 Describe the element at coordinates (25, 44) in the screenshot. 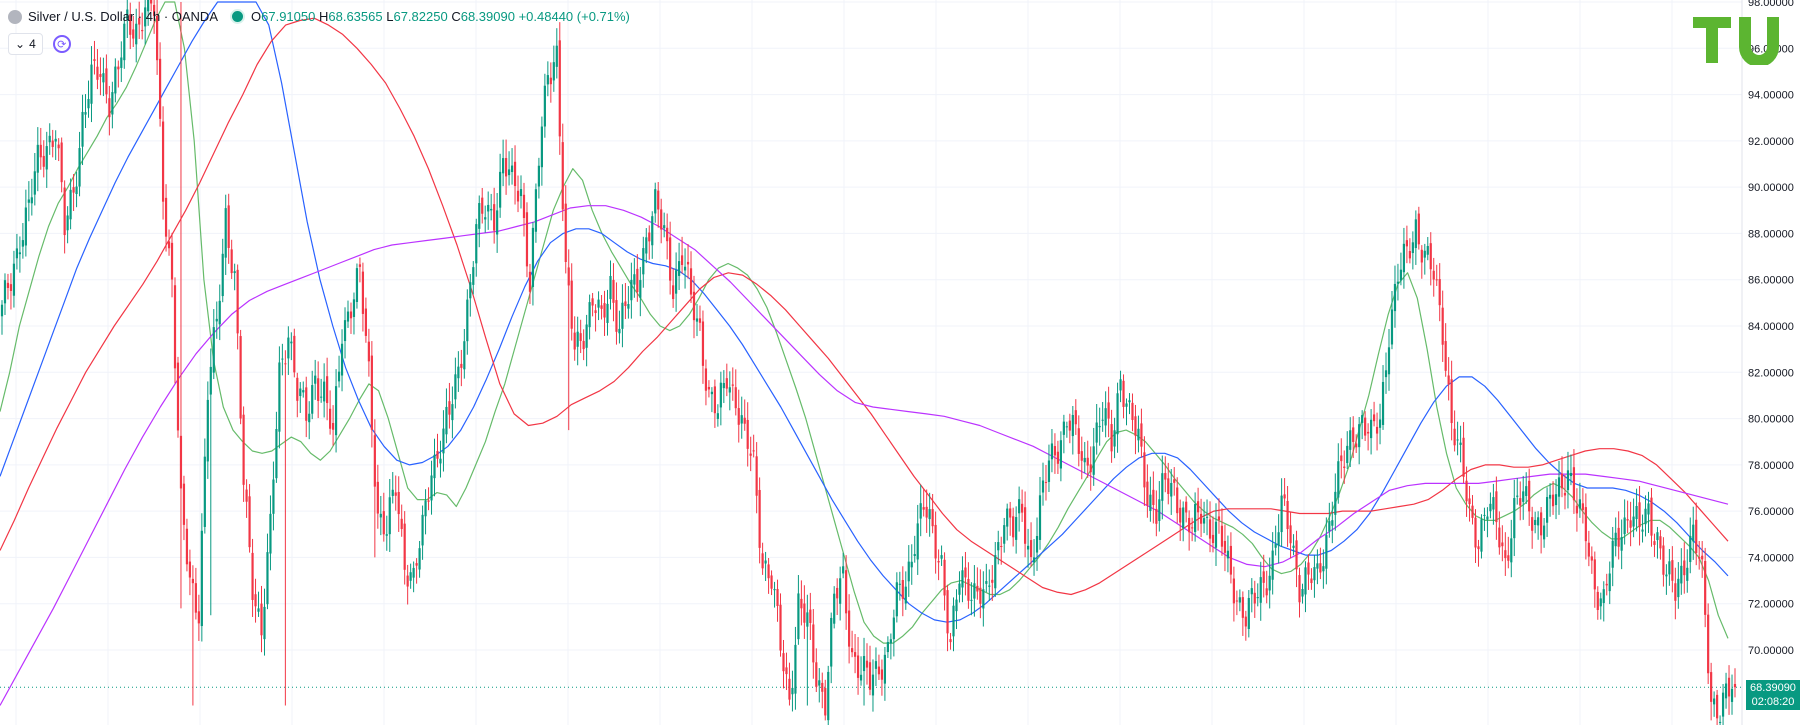

I see `indicators-toggle: ⌄ 4` at that location.